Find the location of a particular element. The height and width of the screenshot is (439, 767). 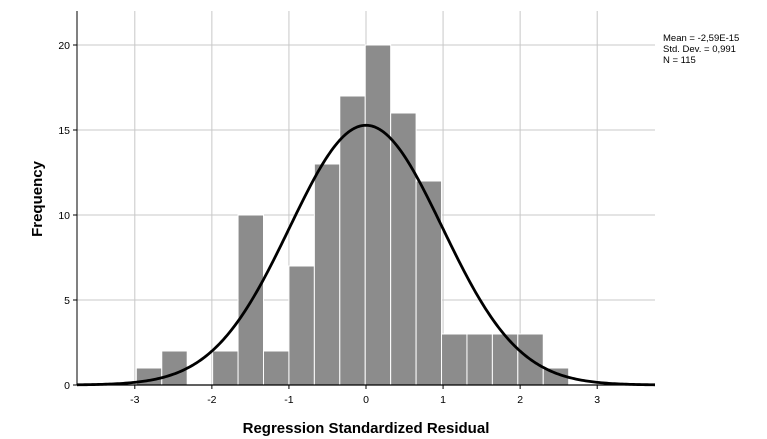

y-tick-label: 15 is located at coordinates (64, 131).